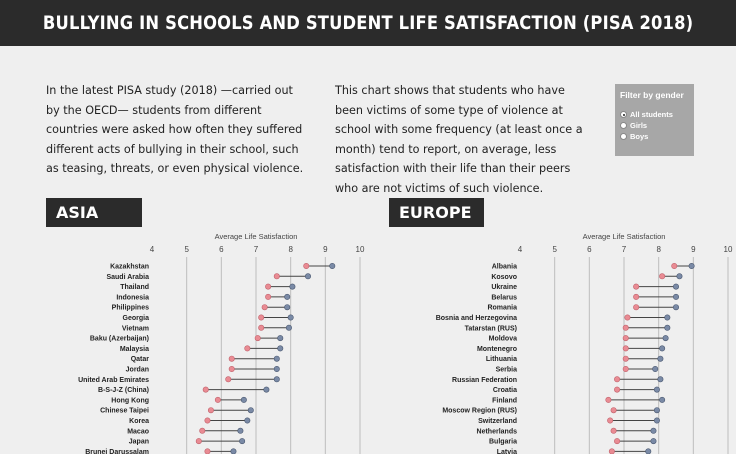  I want to click on tick-label: 5, so click(186, 249).